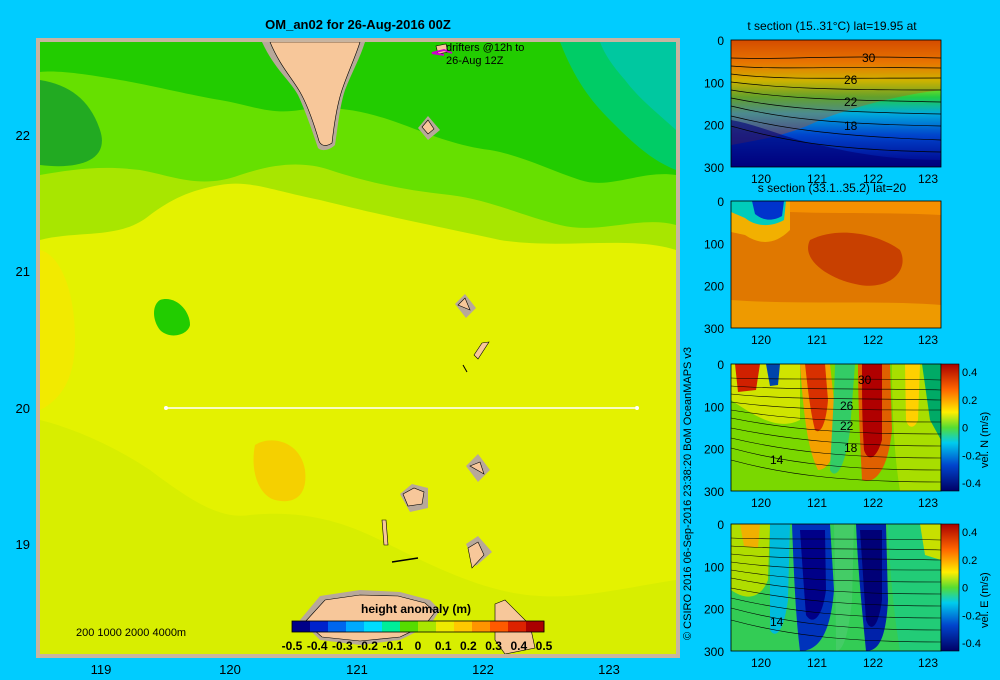 This screenshot has width=1000, height=680. I want to click on panel-deep-layer, so click(836, 314).